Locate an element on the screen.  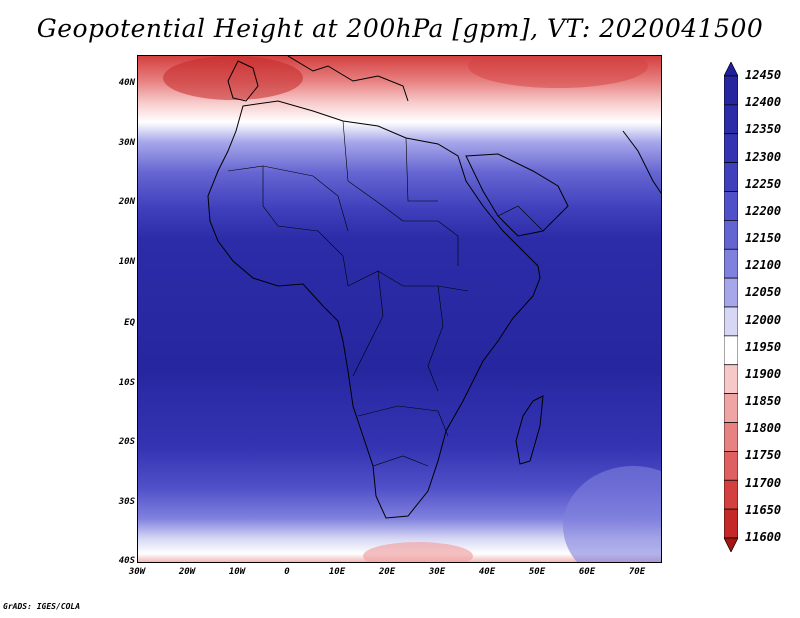
x-tick-0: 0 is located at coordinates (287, 572).